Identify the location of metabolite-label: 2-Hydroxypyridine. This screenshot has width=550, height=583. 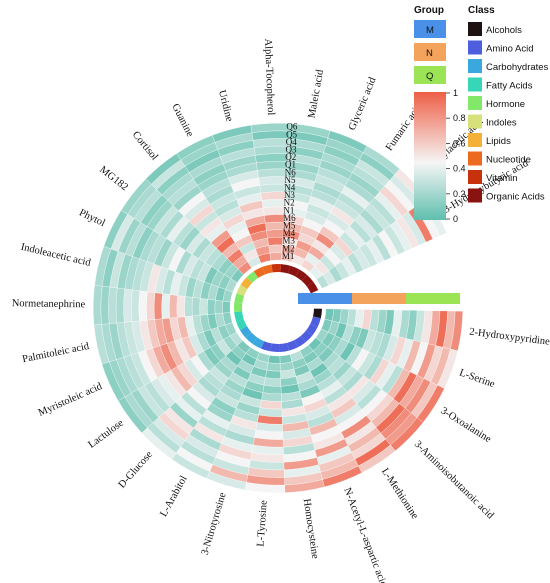
(509, 337).